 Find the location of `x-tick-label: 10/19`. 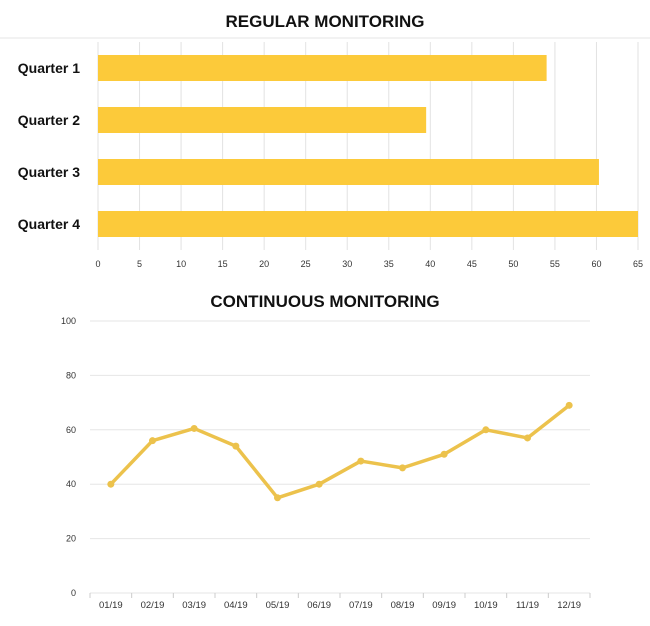

x-tick-label: 10/19 is located at coordinates (486, 605).